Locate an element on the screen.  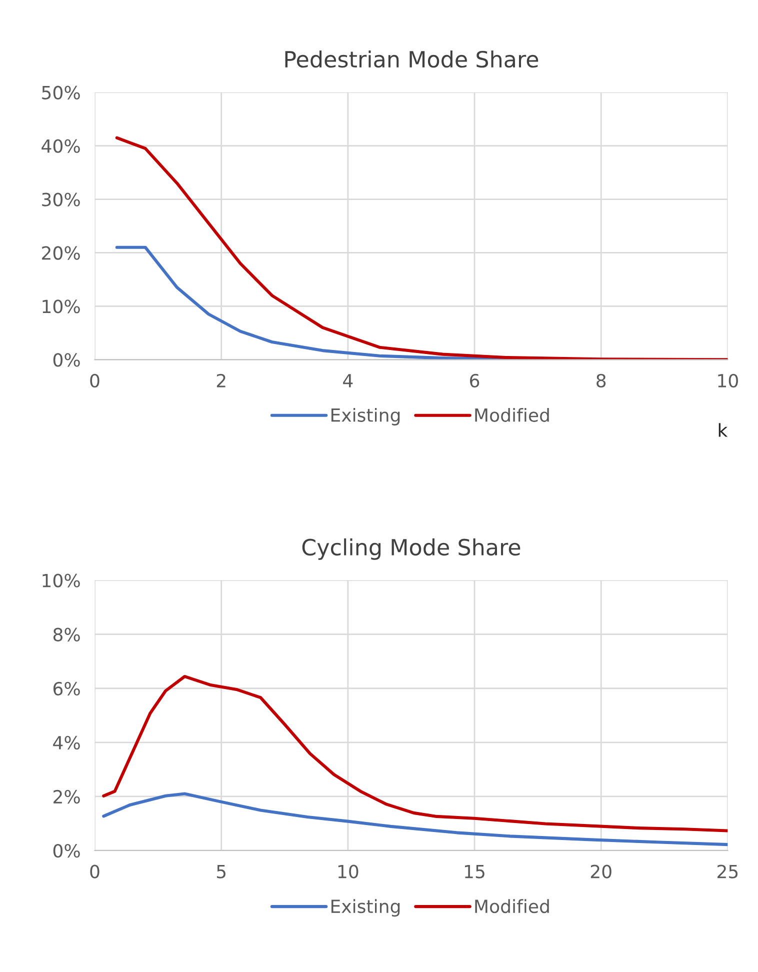
chart-title: Pedestrian Mode Share is located at coordinates (411, 59).